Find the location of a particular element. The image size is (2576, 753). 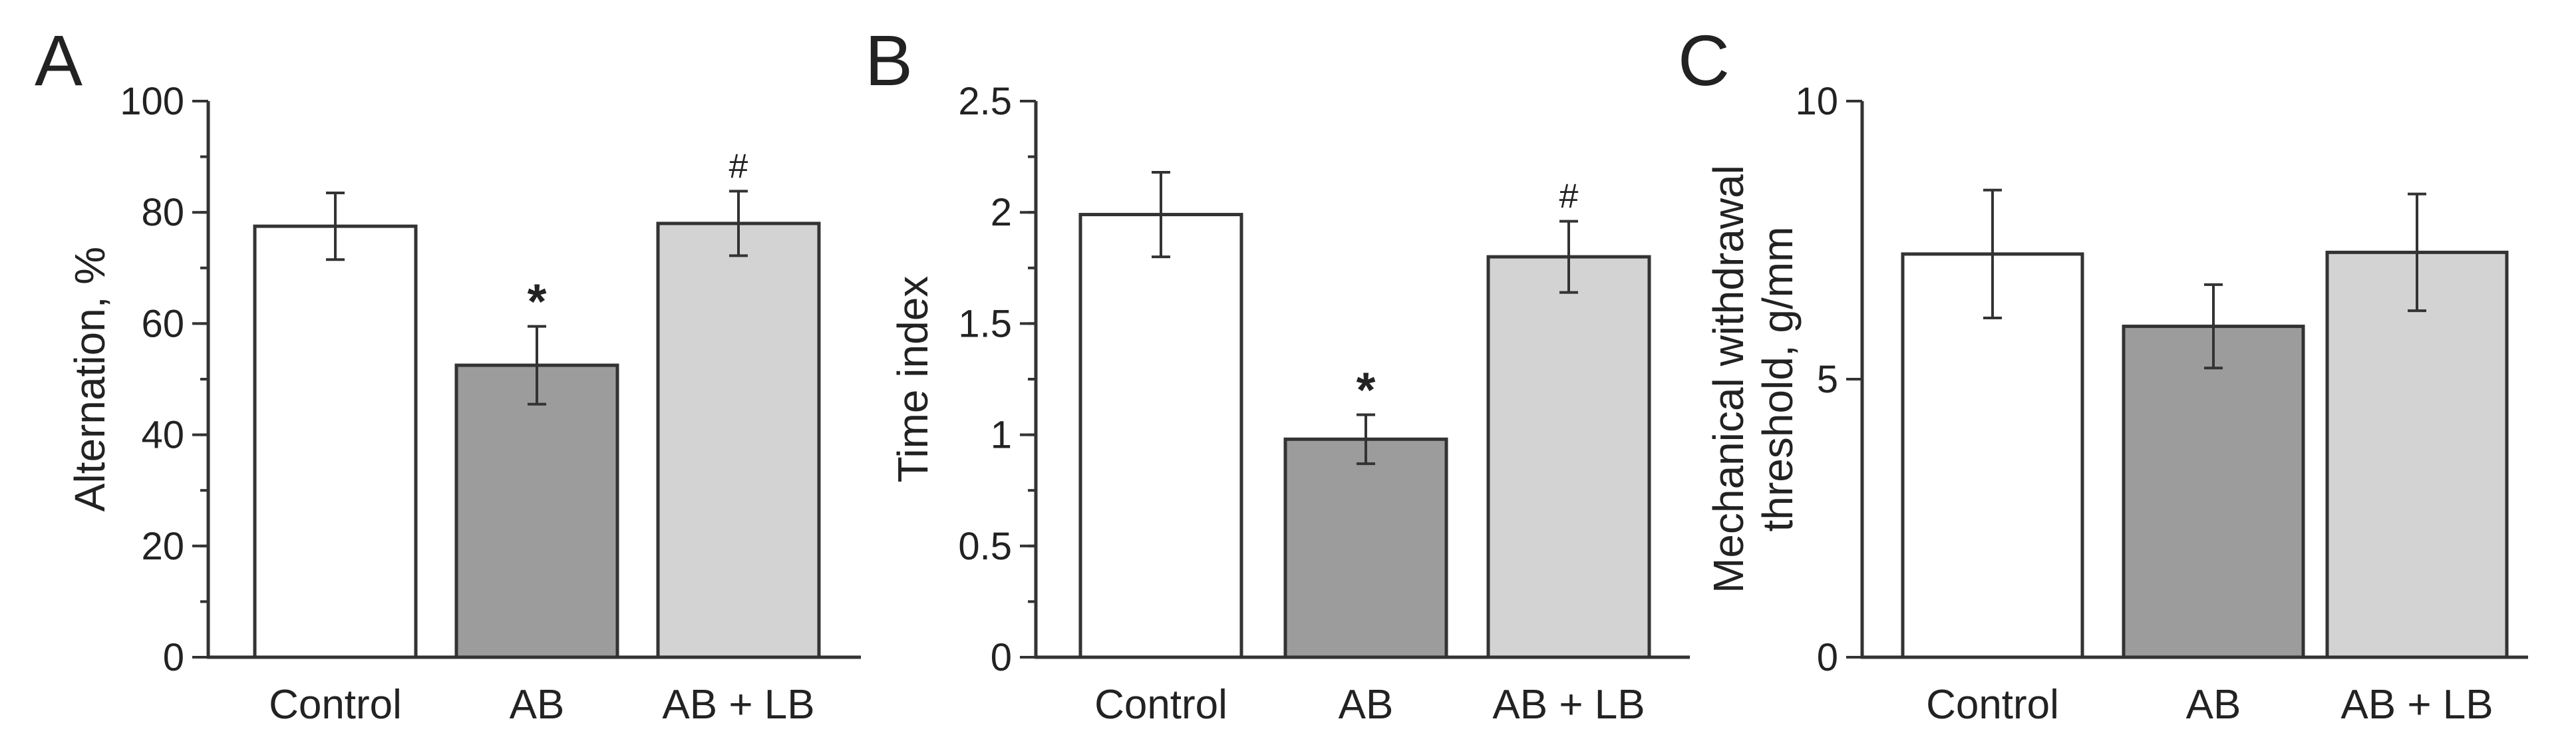

y-axis-title: Alternation, % is located at coordinates (90, 379).